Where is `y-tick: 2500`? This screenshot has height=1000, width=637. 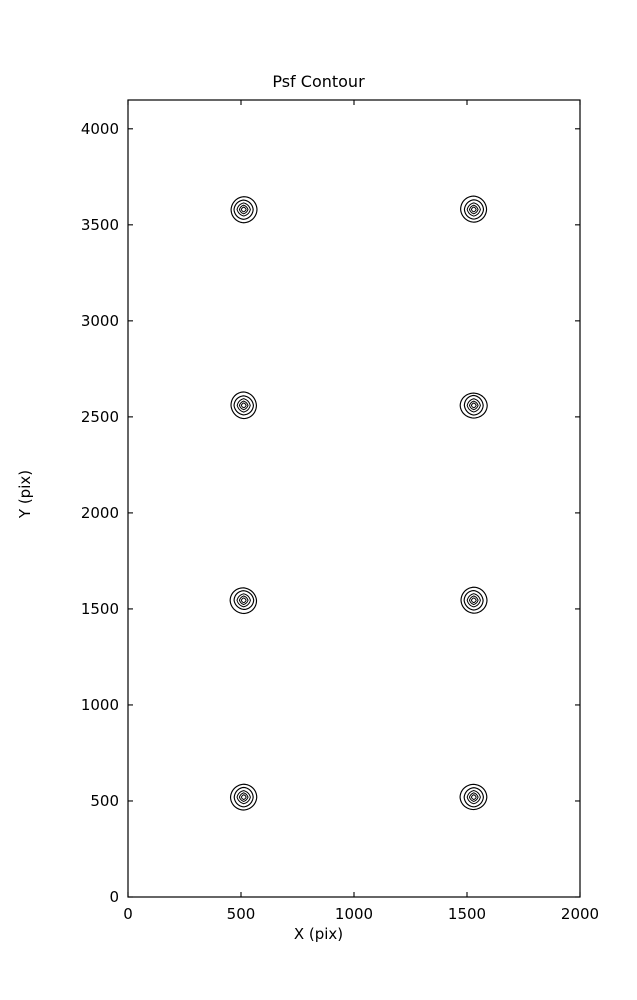
y-tick: 2500 is located at coordinates (330, 417).